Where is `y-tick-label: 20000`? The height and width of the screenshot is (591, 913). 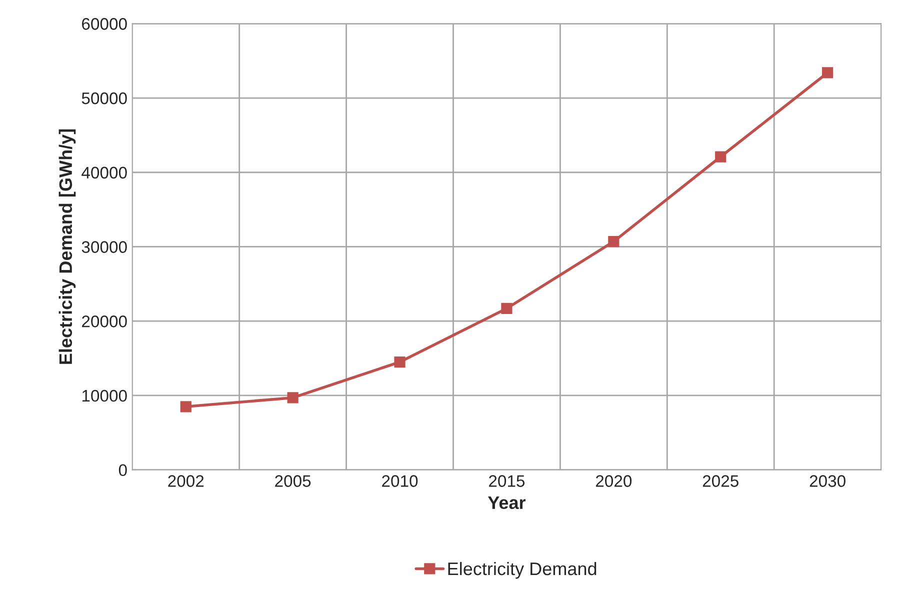
y-tick-label: 20000 is located at coordinates (104, 322).